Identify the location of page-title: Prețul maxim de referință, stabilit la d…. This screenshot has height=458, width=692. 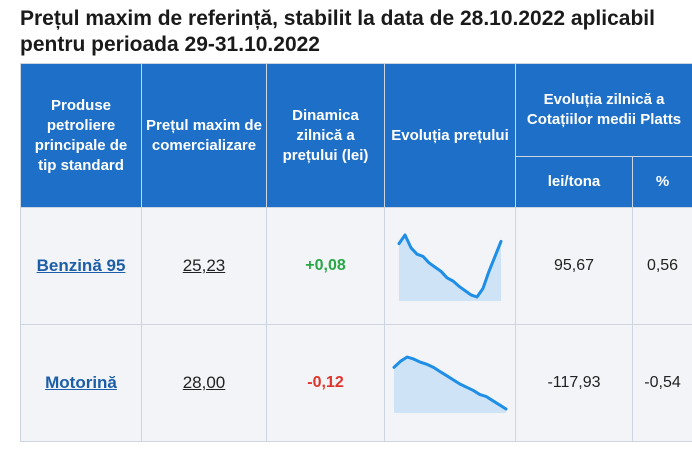
(337, 31).